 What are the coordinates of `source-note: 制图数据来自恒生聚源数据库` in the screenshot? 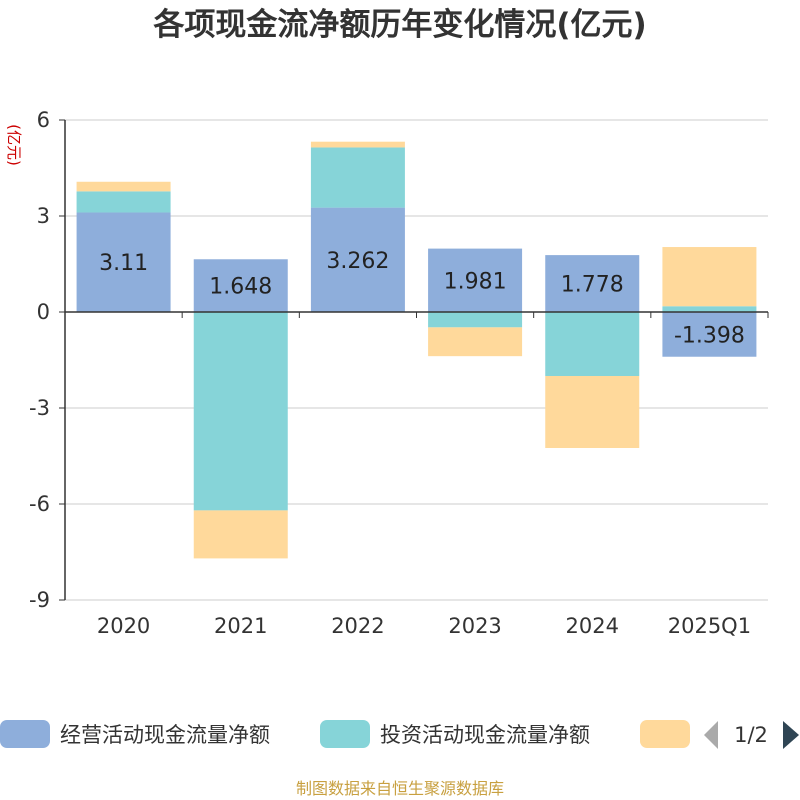 It's located at (400, 788).